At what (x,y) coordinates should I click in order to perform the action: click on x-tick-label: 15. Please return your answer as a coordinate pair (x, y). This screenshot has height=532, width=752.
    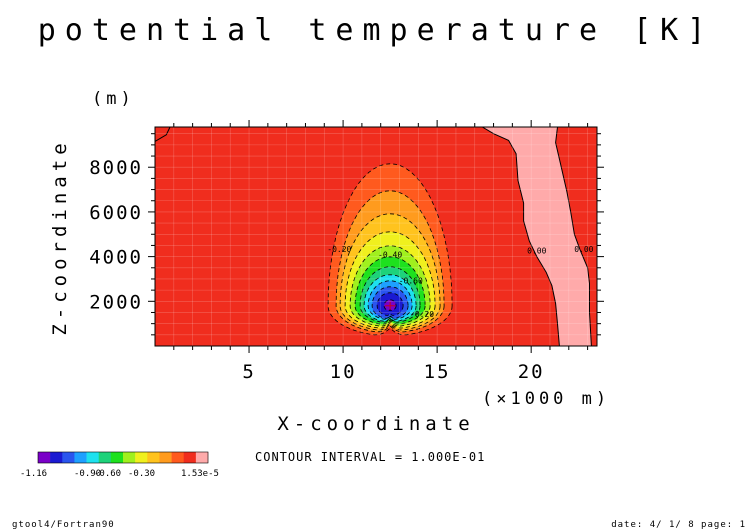
    Looking at the image, I should click on (437, 372).